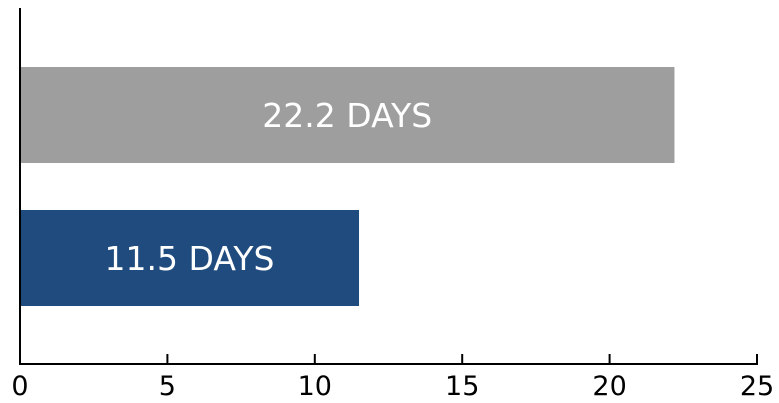  What do you see at coordinates (609, 386) in the screenshot?
I see `x-tick-label-20: 20` at bounding box center [609, 386].